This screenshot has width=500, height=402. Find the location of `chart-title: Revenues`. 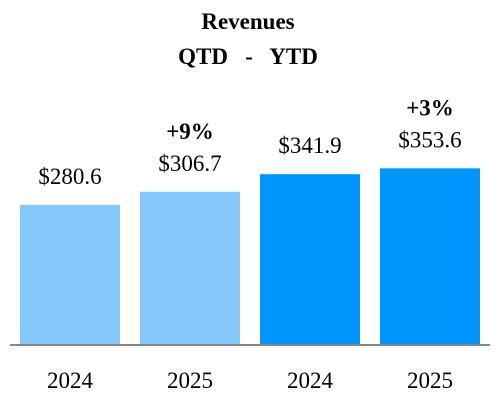

chart-title: Revenues is located at coordinates (247, 21).